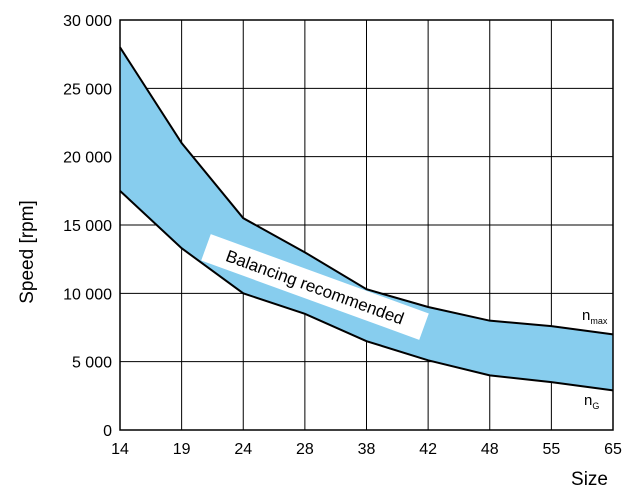 Image resolution: width=635 pixels, height=491 pixels. What do you see at coordinates (588, 400) in the screenshot?
I see `n-g-label-main: n` at bounding box center [588, 400].